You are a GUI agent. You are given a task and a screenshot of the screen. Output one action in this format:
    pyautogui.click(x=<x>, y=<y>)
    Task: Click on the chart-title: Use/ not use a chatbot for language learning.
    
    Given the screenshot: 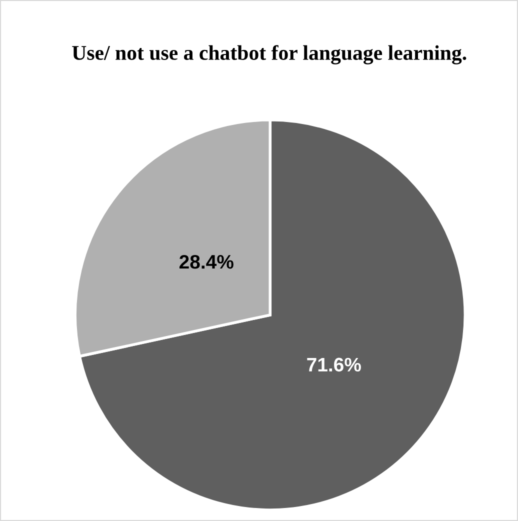 What is the action you would take?
    pyautogui.click(x=269, y=54)
    